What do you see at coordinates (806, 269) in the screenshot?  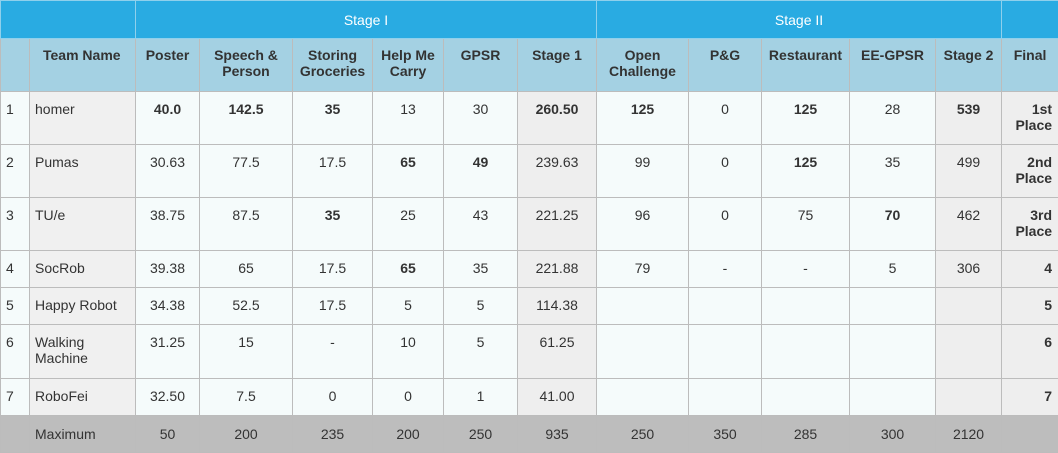 I see `restaurant-cell: -` at bounding box center [806, 269].